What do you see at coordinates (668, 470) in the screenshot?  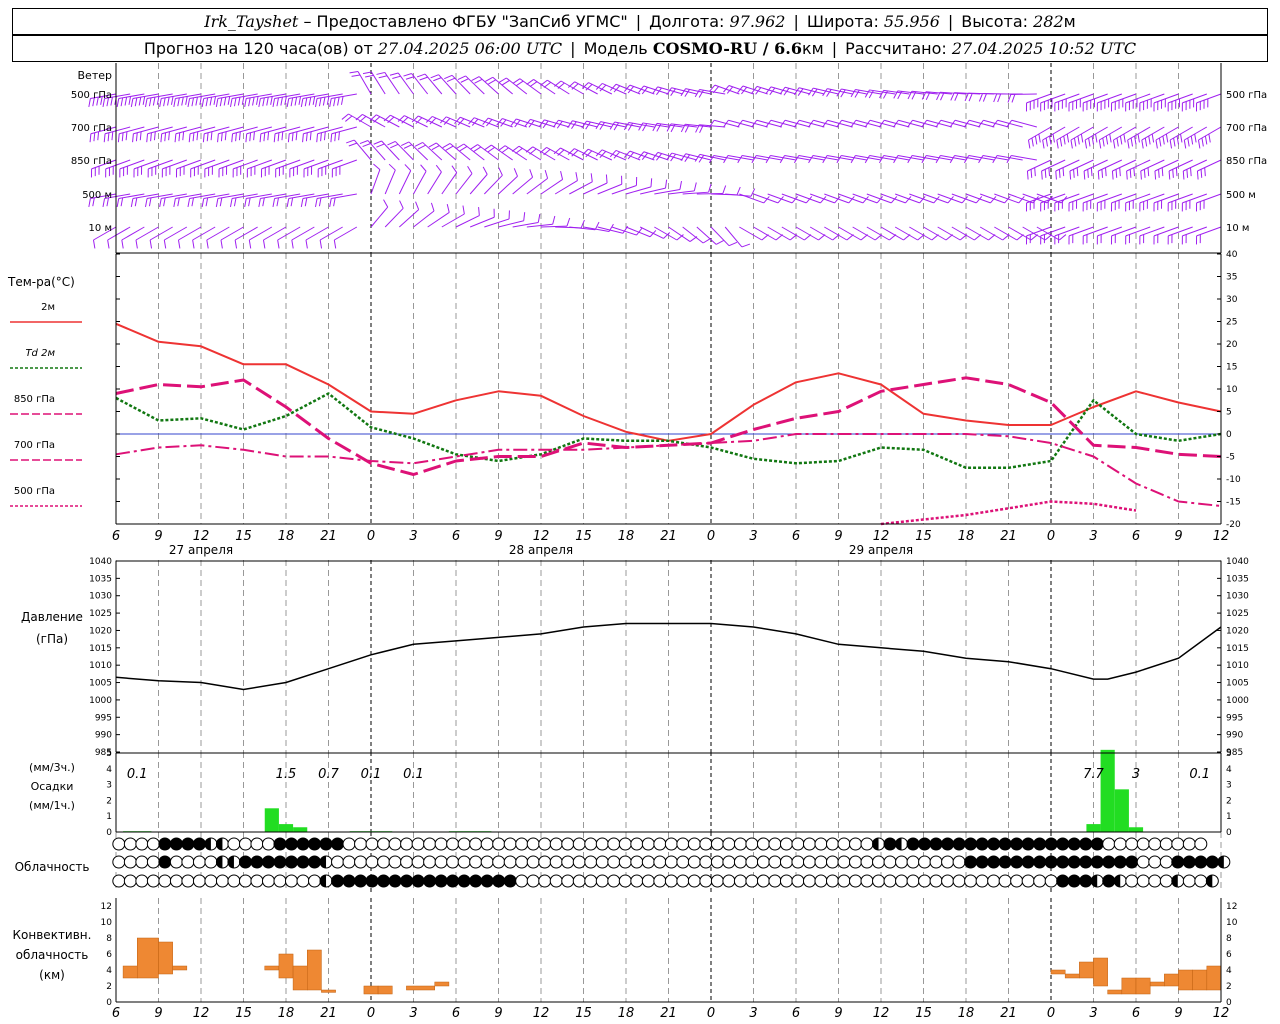 I see `temp-series-line` at bounding box center [668, 470].